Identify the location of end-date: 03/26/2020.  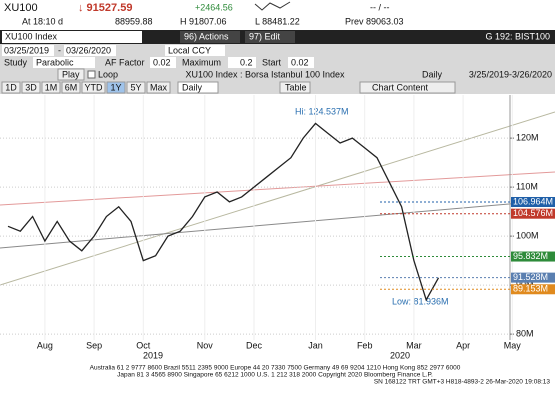
(88, 50).